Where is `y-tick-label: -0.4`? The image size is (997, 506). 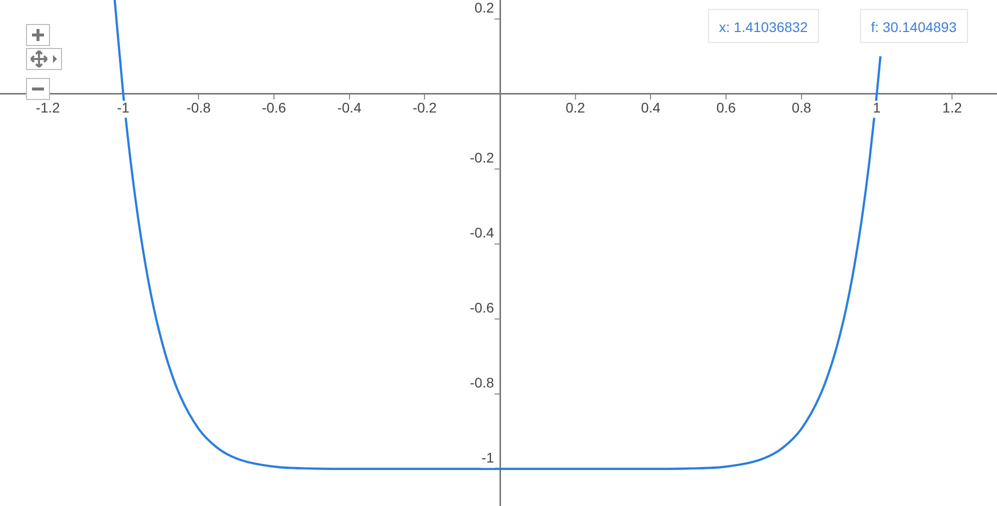
y-tick-label: -0.4 is located at coordinates (482, 232).